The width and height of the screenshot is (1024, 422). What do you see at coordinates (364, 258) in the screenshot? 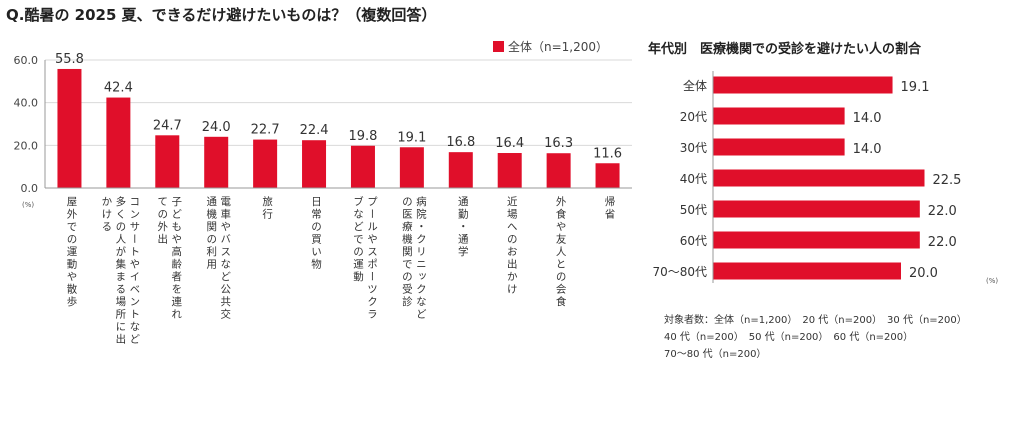
I see `category-label: プールやスポーツクラ ブなどでの運動` at bounding box center [364, 258].